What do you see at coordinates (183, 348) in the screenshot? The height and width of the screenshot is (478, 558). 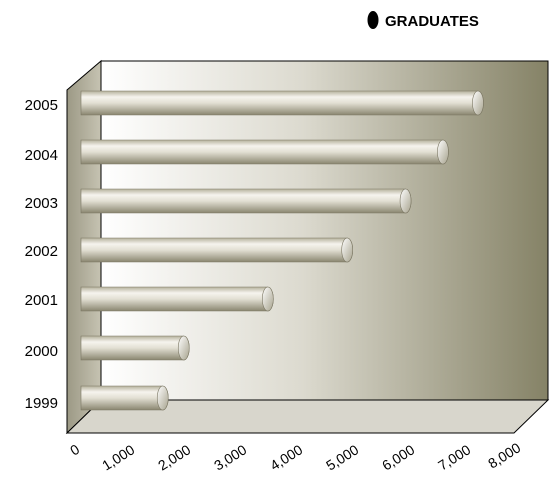 I see `bar-cap-2000` at bounding box center [183, 348].